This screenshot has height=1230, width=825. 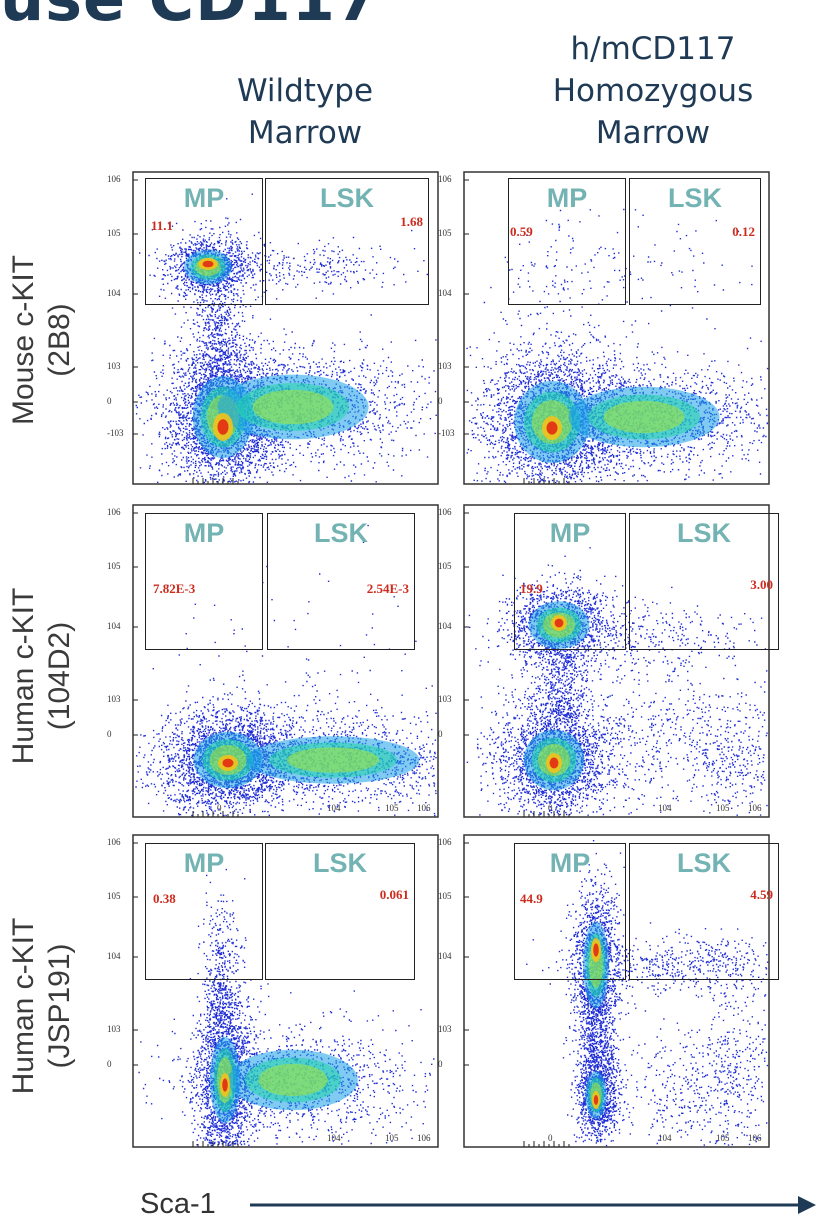 I want to click on mp-frequency: 44.9, so click(x=531, y=898).